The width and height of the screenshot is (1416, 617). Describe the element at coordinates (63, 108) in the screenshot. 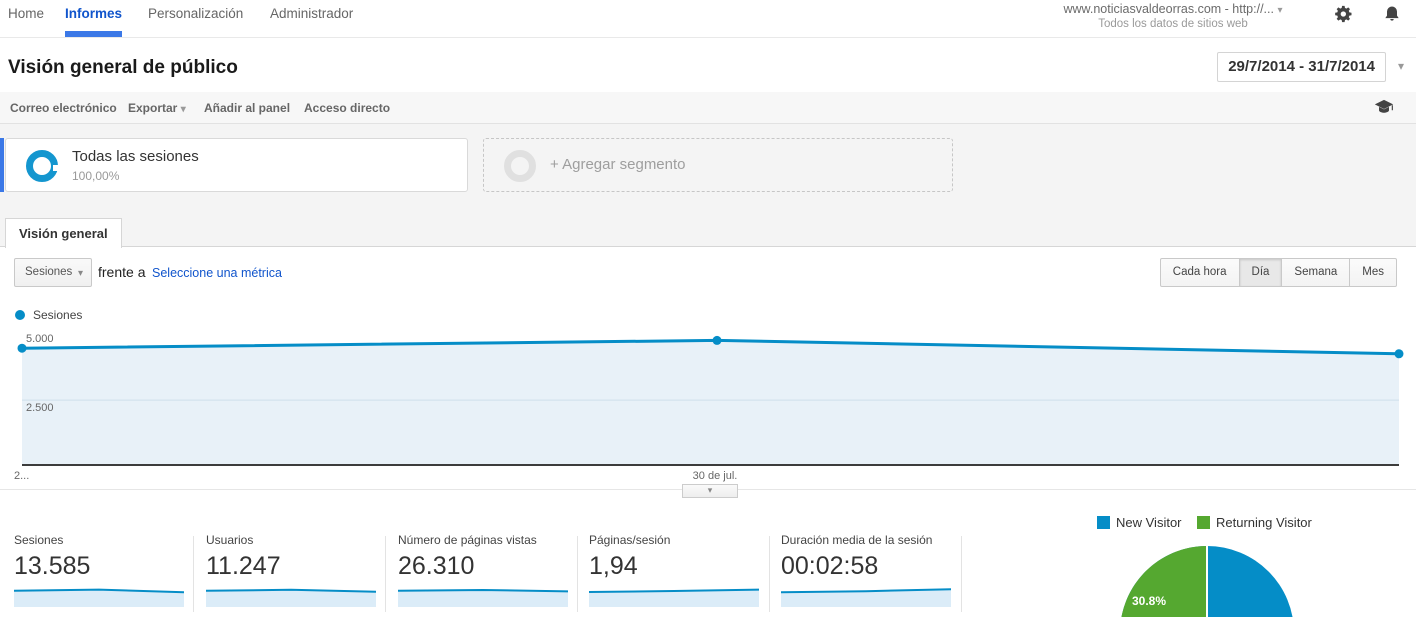

I see `email-button: Correo electrónico` at that location.